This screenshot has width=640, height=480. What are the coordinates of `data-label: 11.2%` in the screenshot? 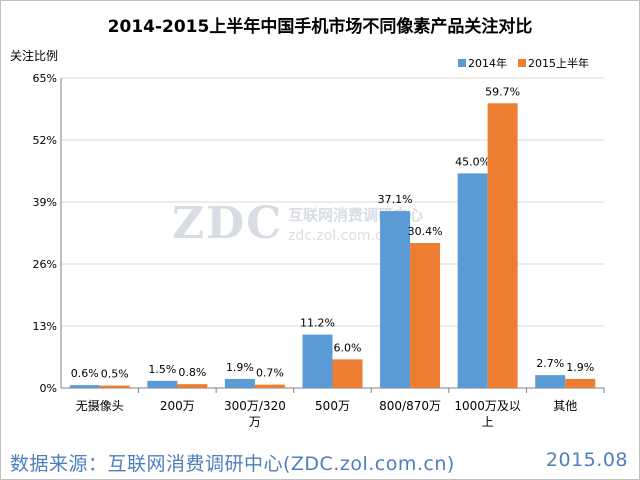 It's located at (317, 323).